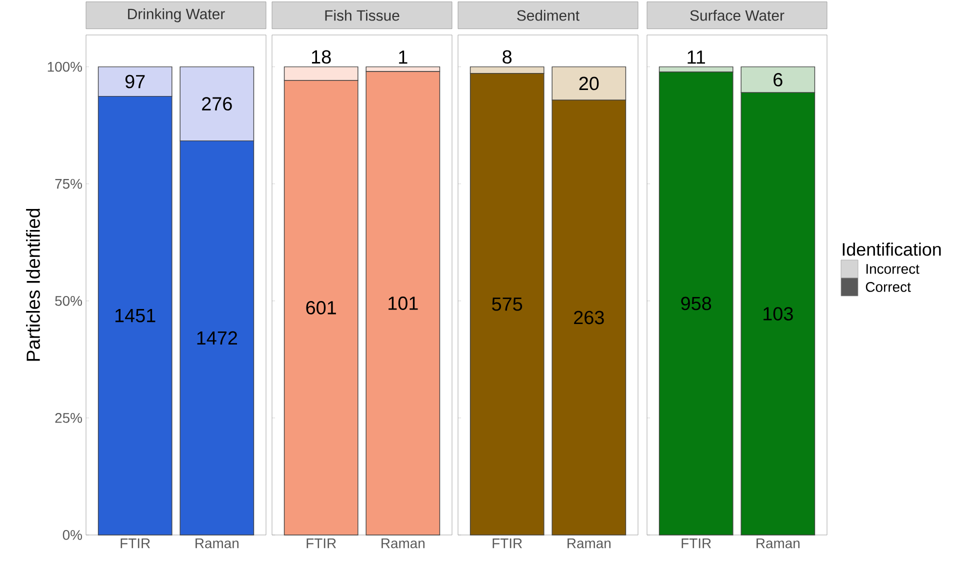 Image resolution: width=972 pixels, height=564 pixels. I want to click on annotation: 601, so click(321, 307).